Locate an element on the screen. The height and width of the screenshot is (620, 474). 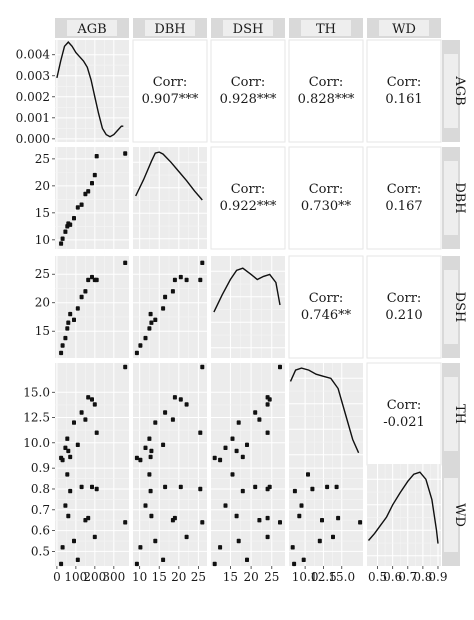
x-tick-label: 200 is located at coordinates (94, 577).